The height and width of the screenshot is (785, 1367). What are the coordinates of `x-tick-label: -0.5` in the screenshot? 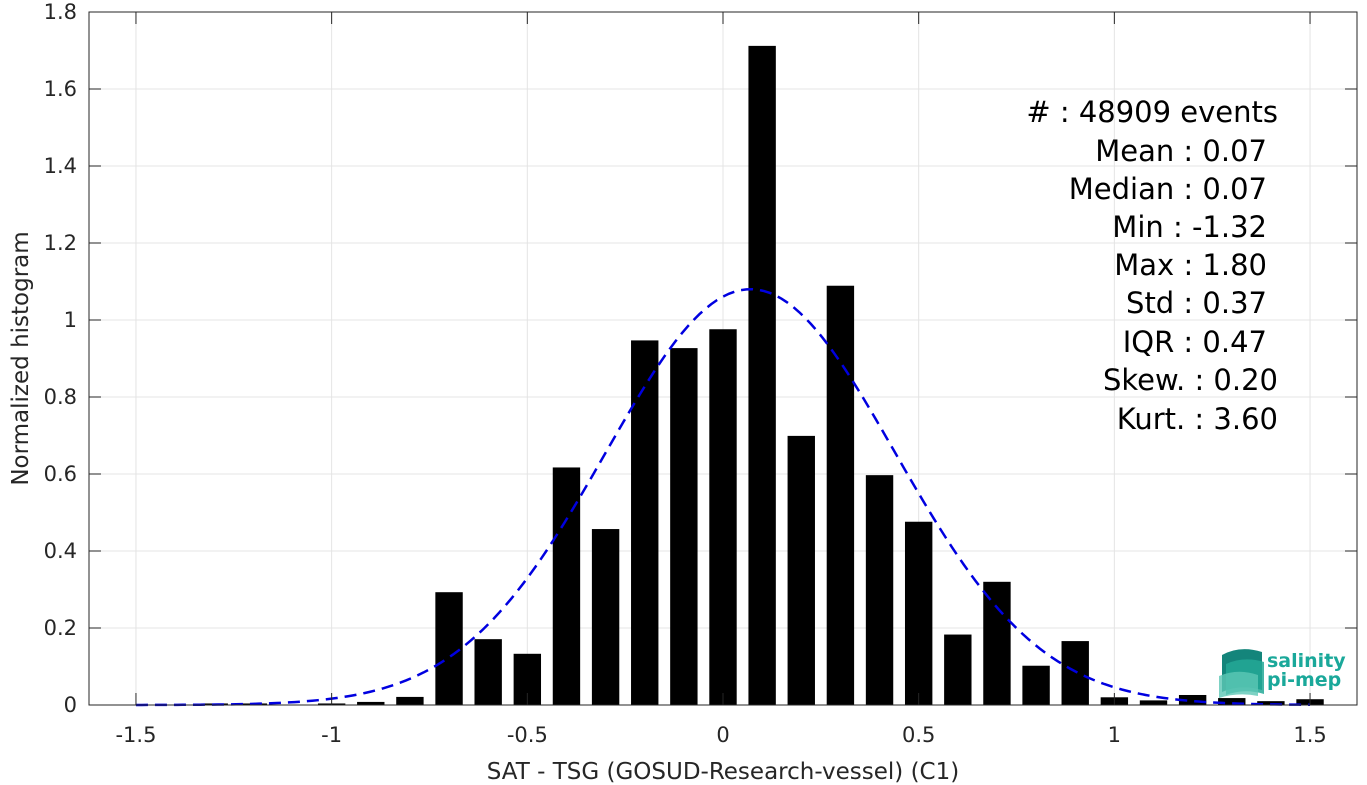 It's located at (527, 735).